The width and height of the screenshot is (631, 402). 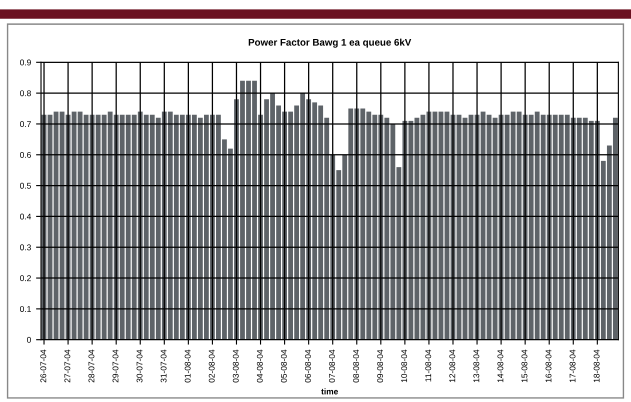 I want to click on y-tick-label: 0.2, so click(x=25, y=278).